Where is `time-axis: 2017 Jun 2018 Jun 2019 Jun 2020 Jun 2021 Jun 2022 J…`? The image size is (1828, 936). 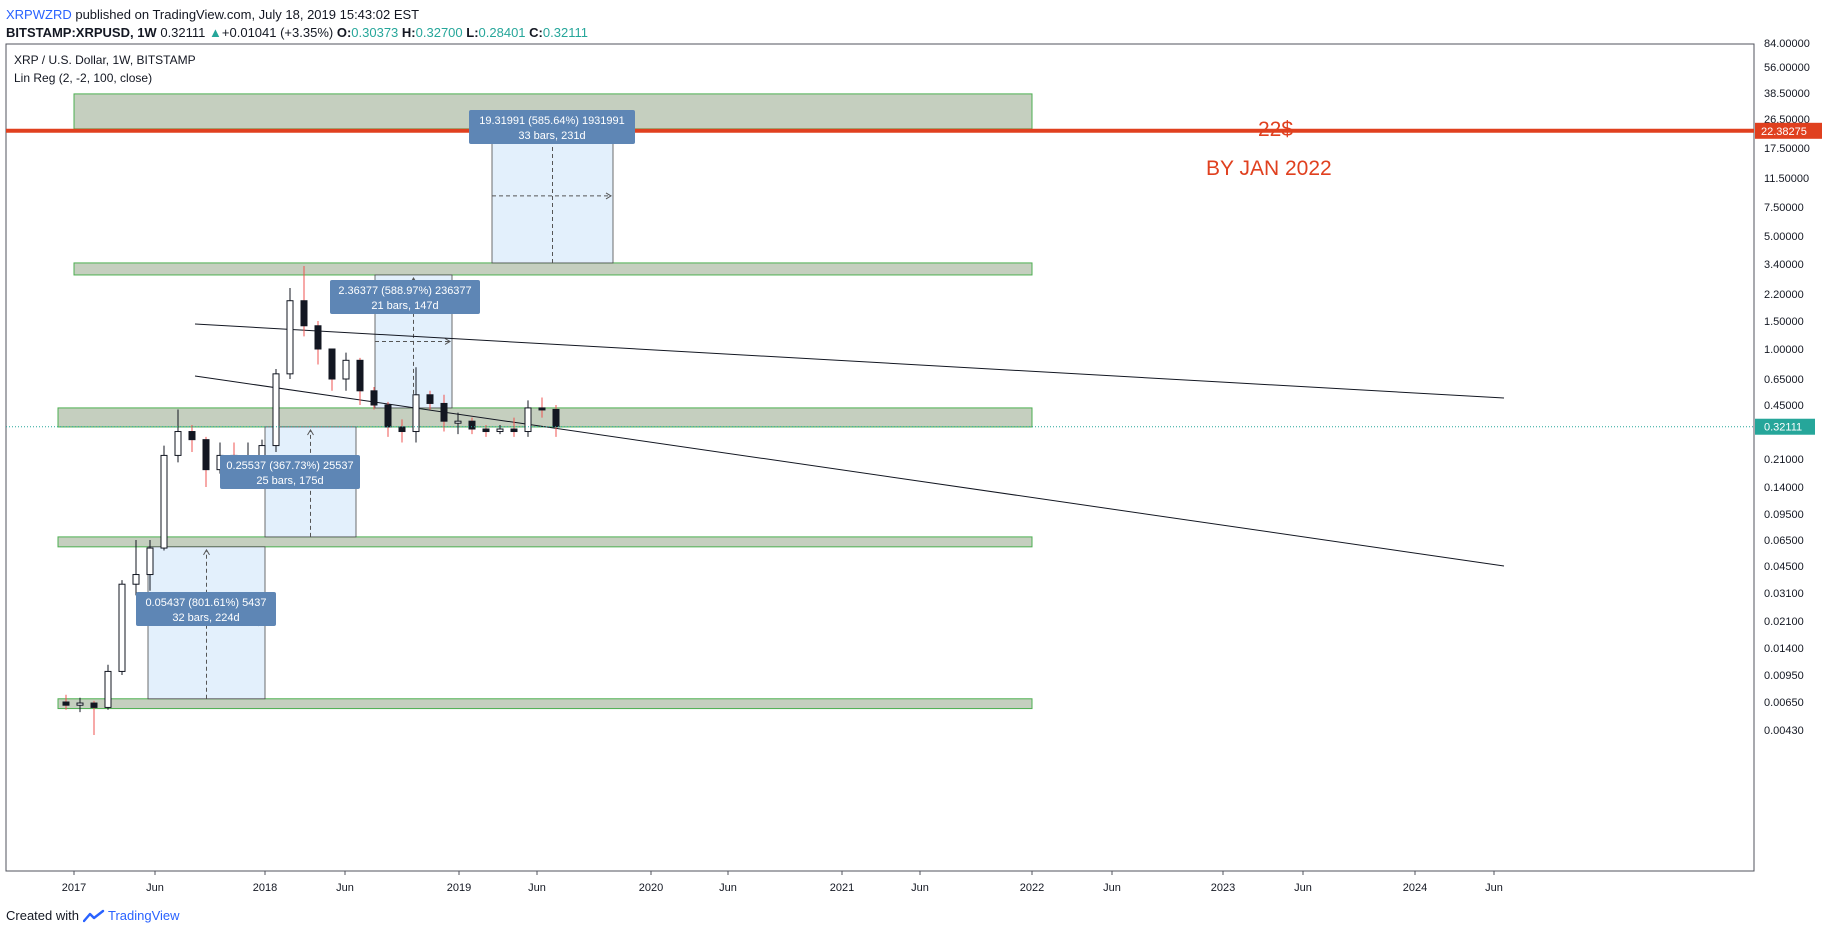 time-axis: 2017 Jun 2018 Jun 2019 Jun 2020 Jun 2021 Jun 2022 J… is located at coordinates (782, 882).